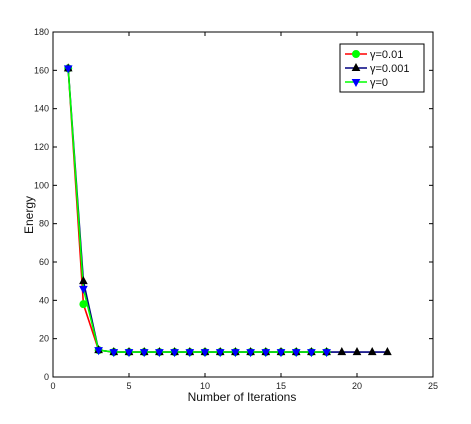 The image size is (471, 424). What do you see at coordinates (44, 300) in the screenshot?
I see `y-tick-label: 40` at bounding box center [44, 300].